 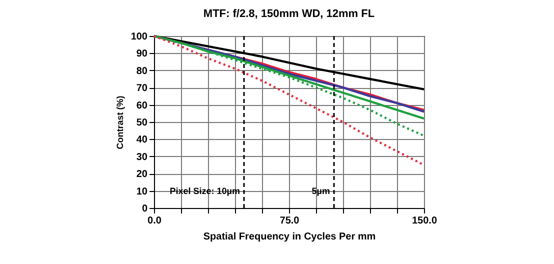 What do you see at coordinates (289, 237) in the screenshot?
I see `x-axis-title: Spatial Frequency in Cycles Per mm` at bounding box center [289, 237].